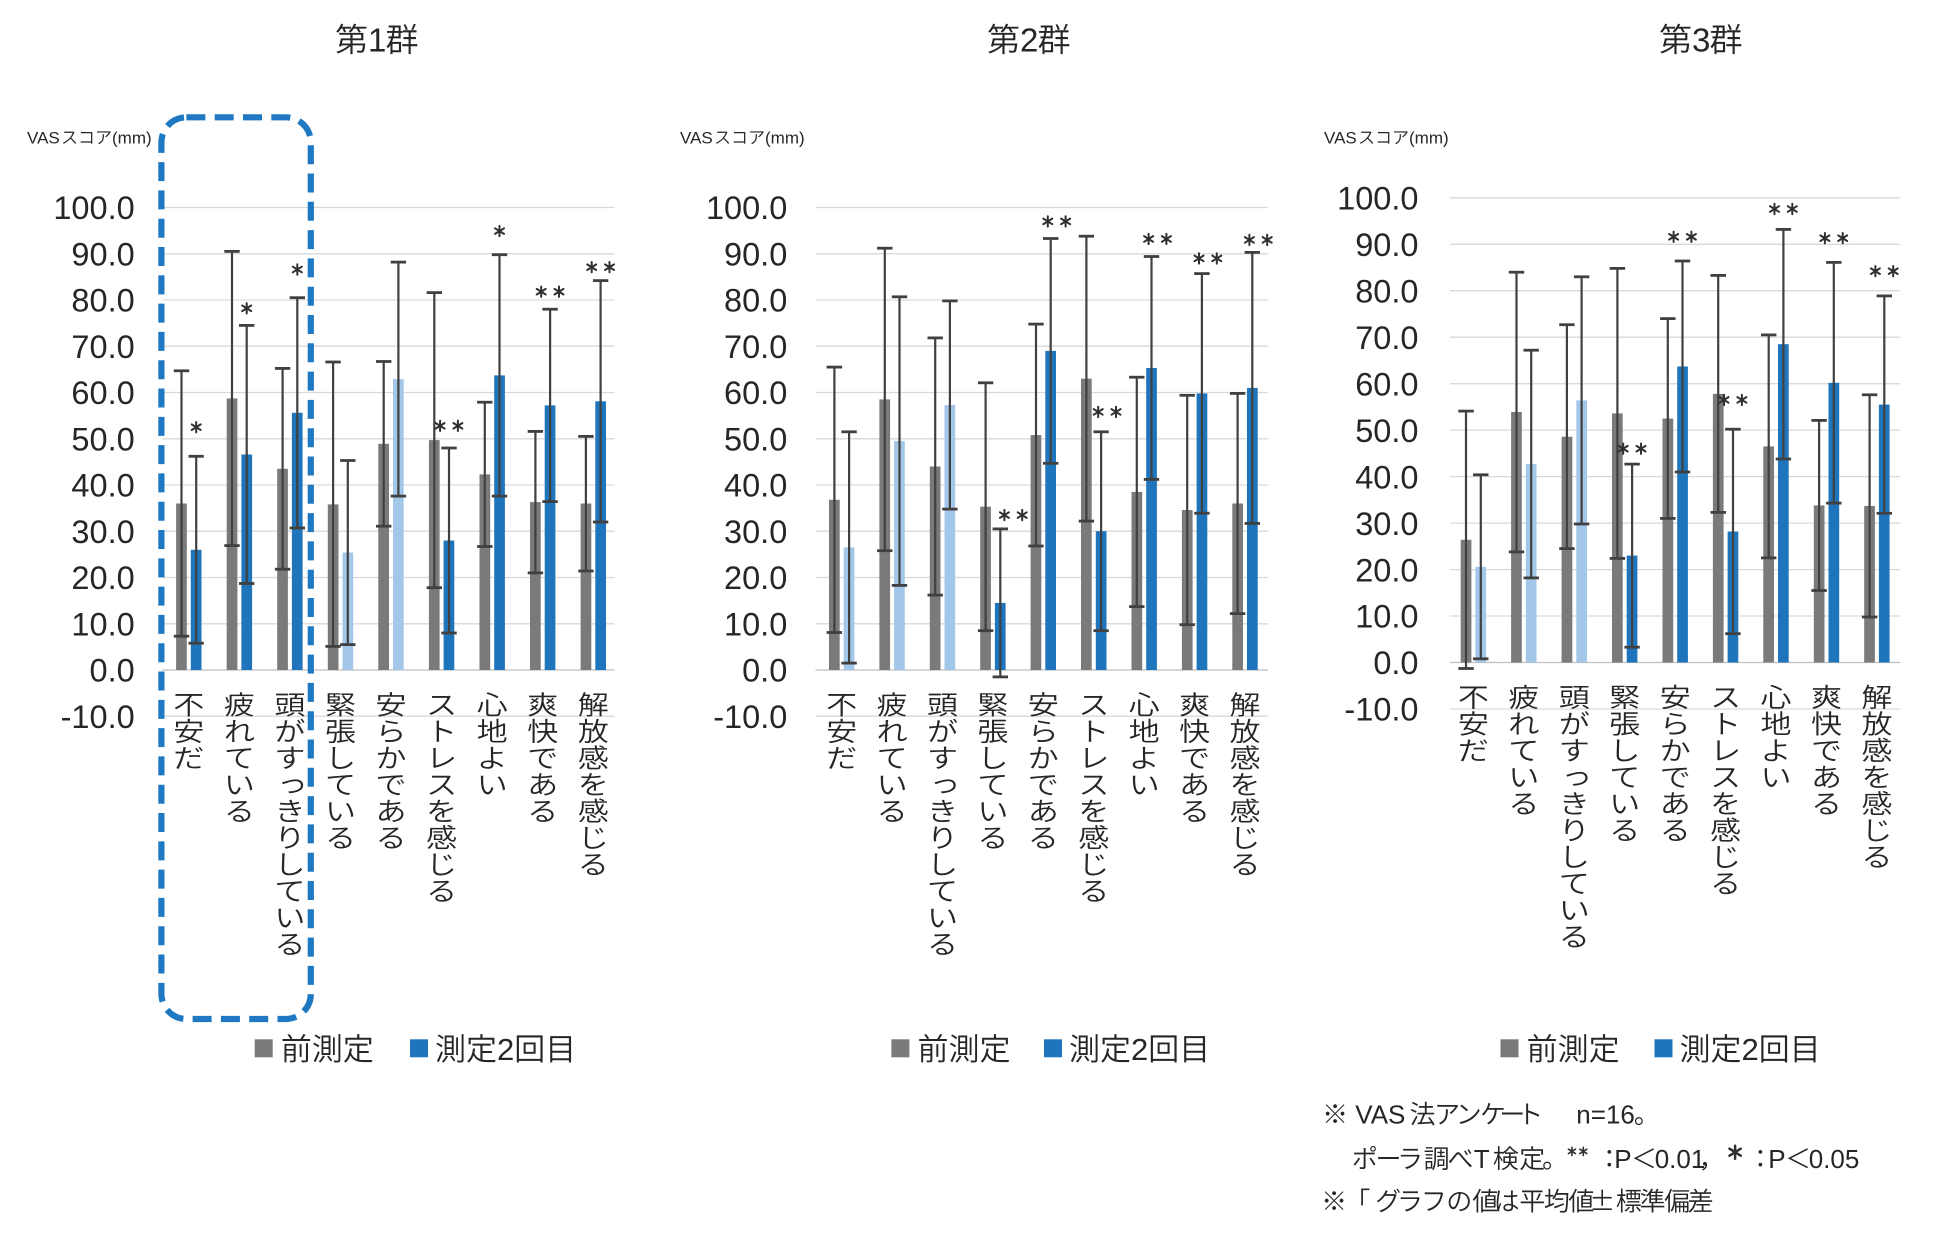 The height and width of the screenshot is (1236, 1950). I want to click on svg-text: 0.05, so click(1834, 1159).